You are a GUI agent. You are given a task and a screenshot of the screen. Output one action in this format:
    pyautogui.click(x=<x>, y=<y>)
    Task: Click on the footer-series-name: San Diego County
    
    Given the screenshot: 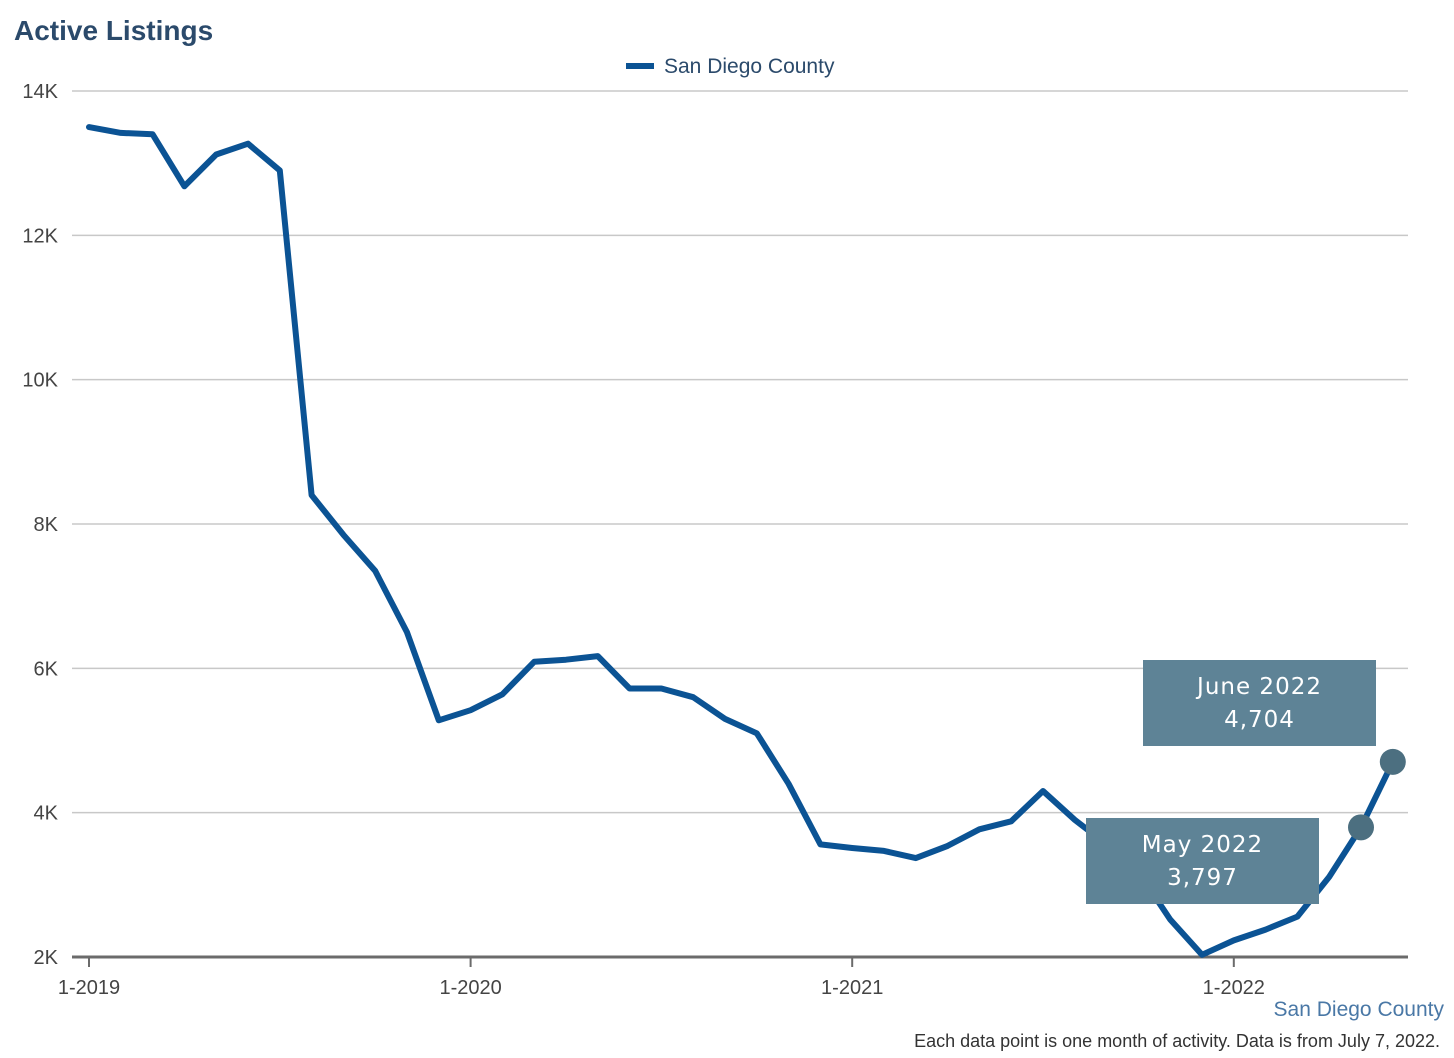 What is the action you would take?
    pyautogui.click(x=1358, y=1009)
    